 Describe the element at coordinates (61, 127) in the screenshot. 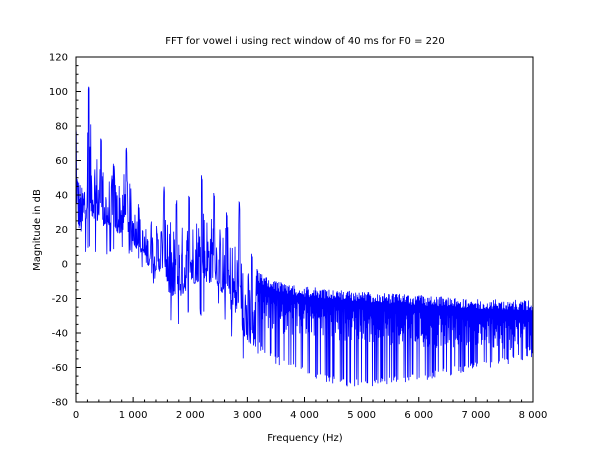

I see `y-tick-label: 80` at that location.